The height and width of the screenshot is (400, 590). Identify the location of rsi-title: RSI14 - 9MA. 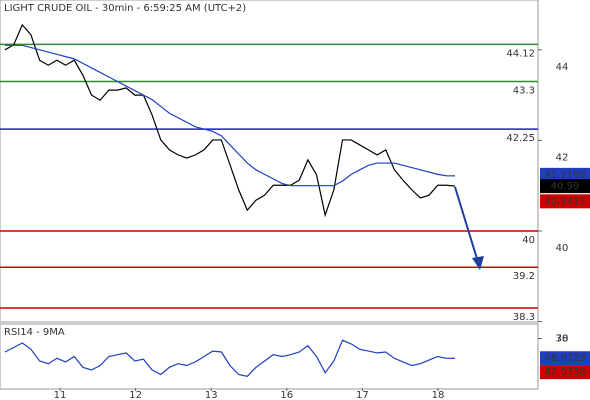
(34, 332).